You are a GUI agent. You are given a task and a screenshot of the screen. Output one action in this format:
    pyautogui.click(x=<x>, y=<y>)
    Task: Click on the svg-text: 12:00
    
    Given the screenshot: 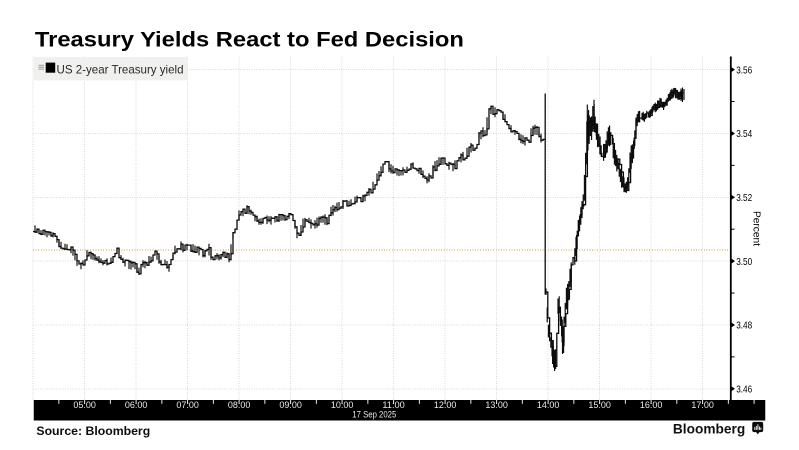 What is the action you would take?
    pyautogui.click(x=445, y=405)
    